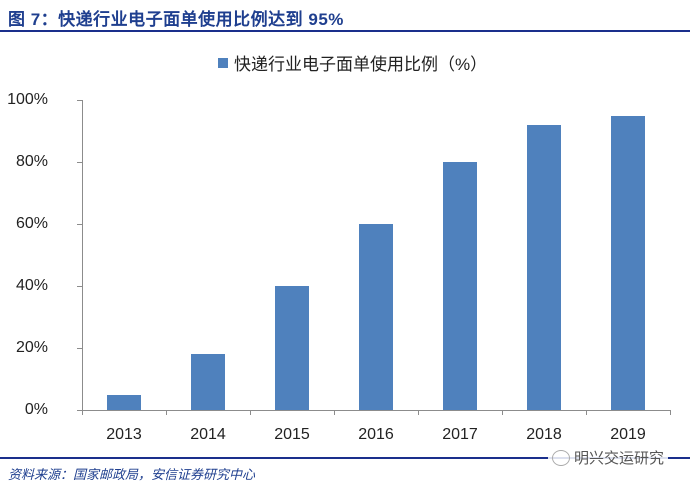  I want to click on x-tick-label: 2018, so click(544, 434).